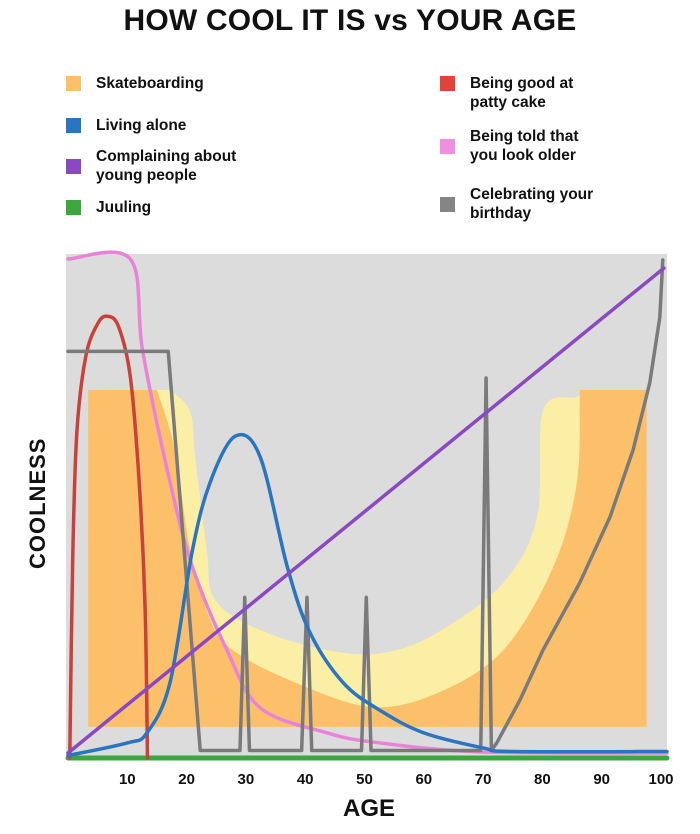 This screenshot has width=700, height=834. Describe the element at coordinates (542, 779) in the screenshot. I see `x-tick-label: 80` at that location.